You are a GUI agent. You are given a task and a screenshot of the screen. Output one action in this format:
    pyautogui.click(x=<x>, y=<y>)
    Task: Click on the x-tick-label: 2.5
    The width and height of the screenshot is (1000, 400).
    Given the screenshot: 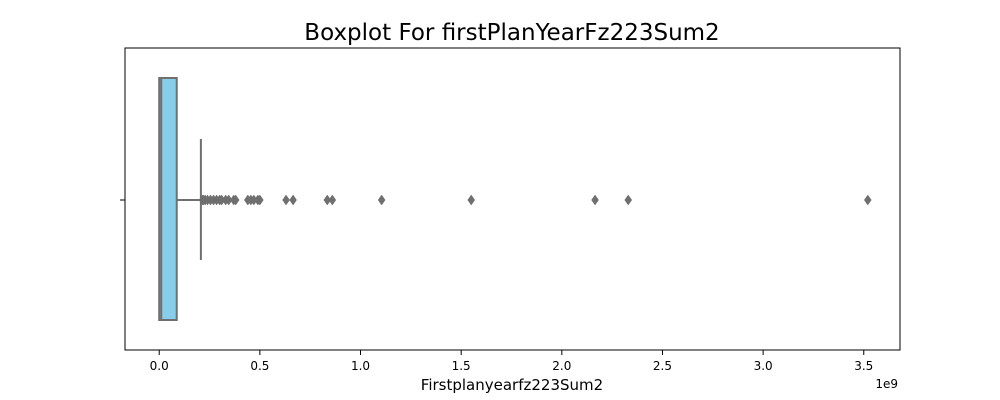 What is the action you would take?
    pyautogui.click(x=662, y=366)
    